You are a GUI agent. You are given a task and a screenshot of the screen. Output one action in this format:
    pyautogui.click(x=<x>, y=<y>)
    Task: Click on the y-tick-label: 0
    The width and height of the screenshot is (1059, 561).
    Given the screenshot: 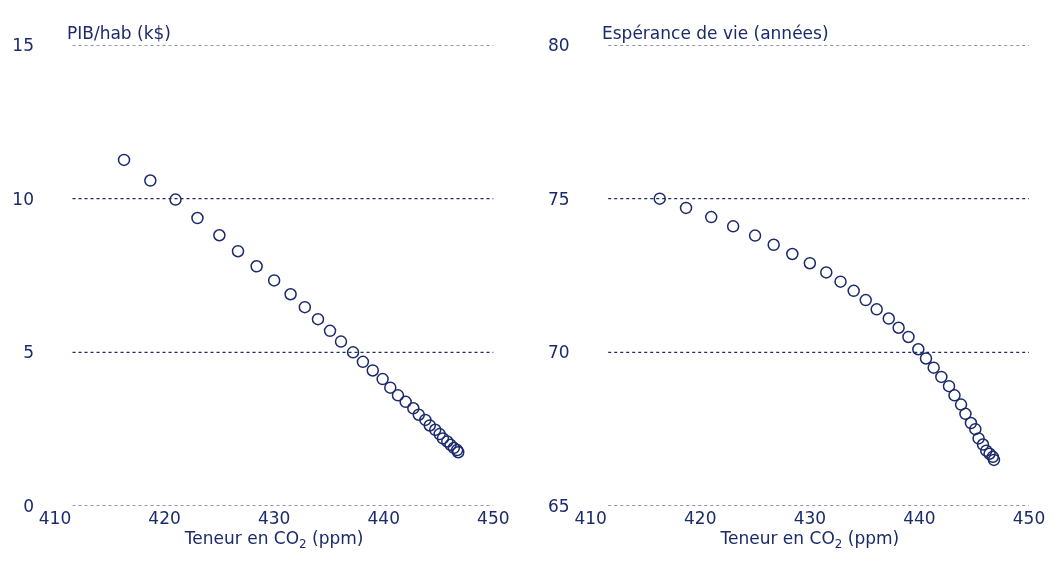 What is the action you would take?
    pyautogui.click(x=28, y=505)
    